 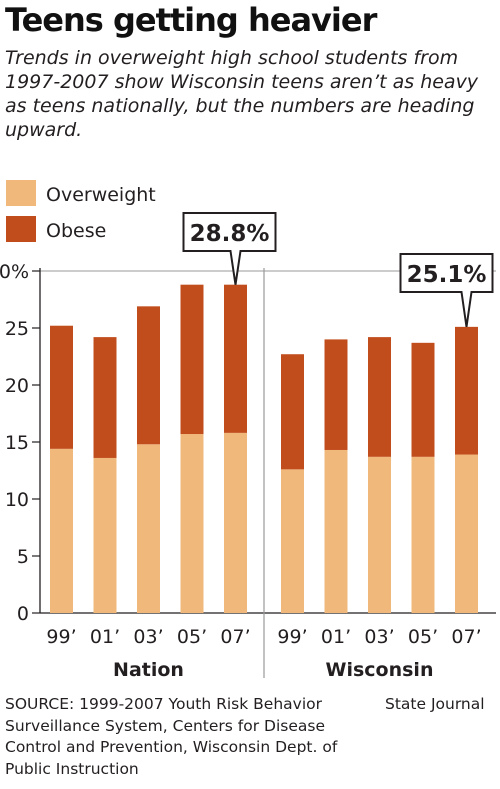 I want to click on y-tick-label: 25, so click(x=17, y=329).